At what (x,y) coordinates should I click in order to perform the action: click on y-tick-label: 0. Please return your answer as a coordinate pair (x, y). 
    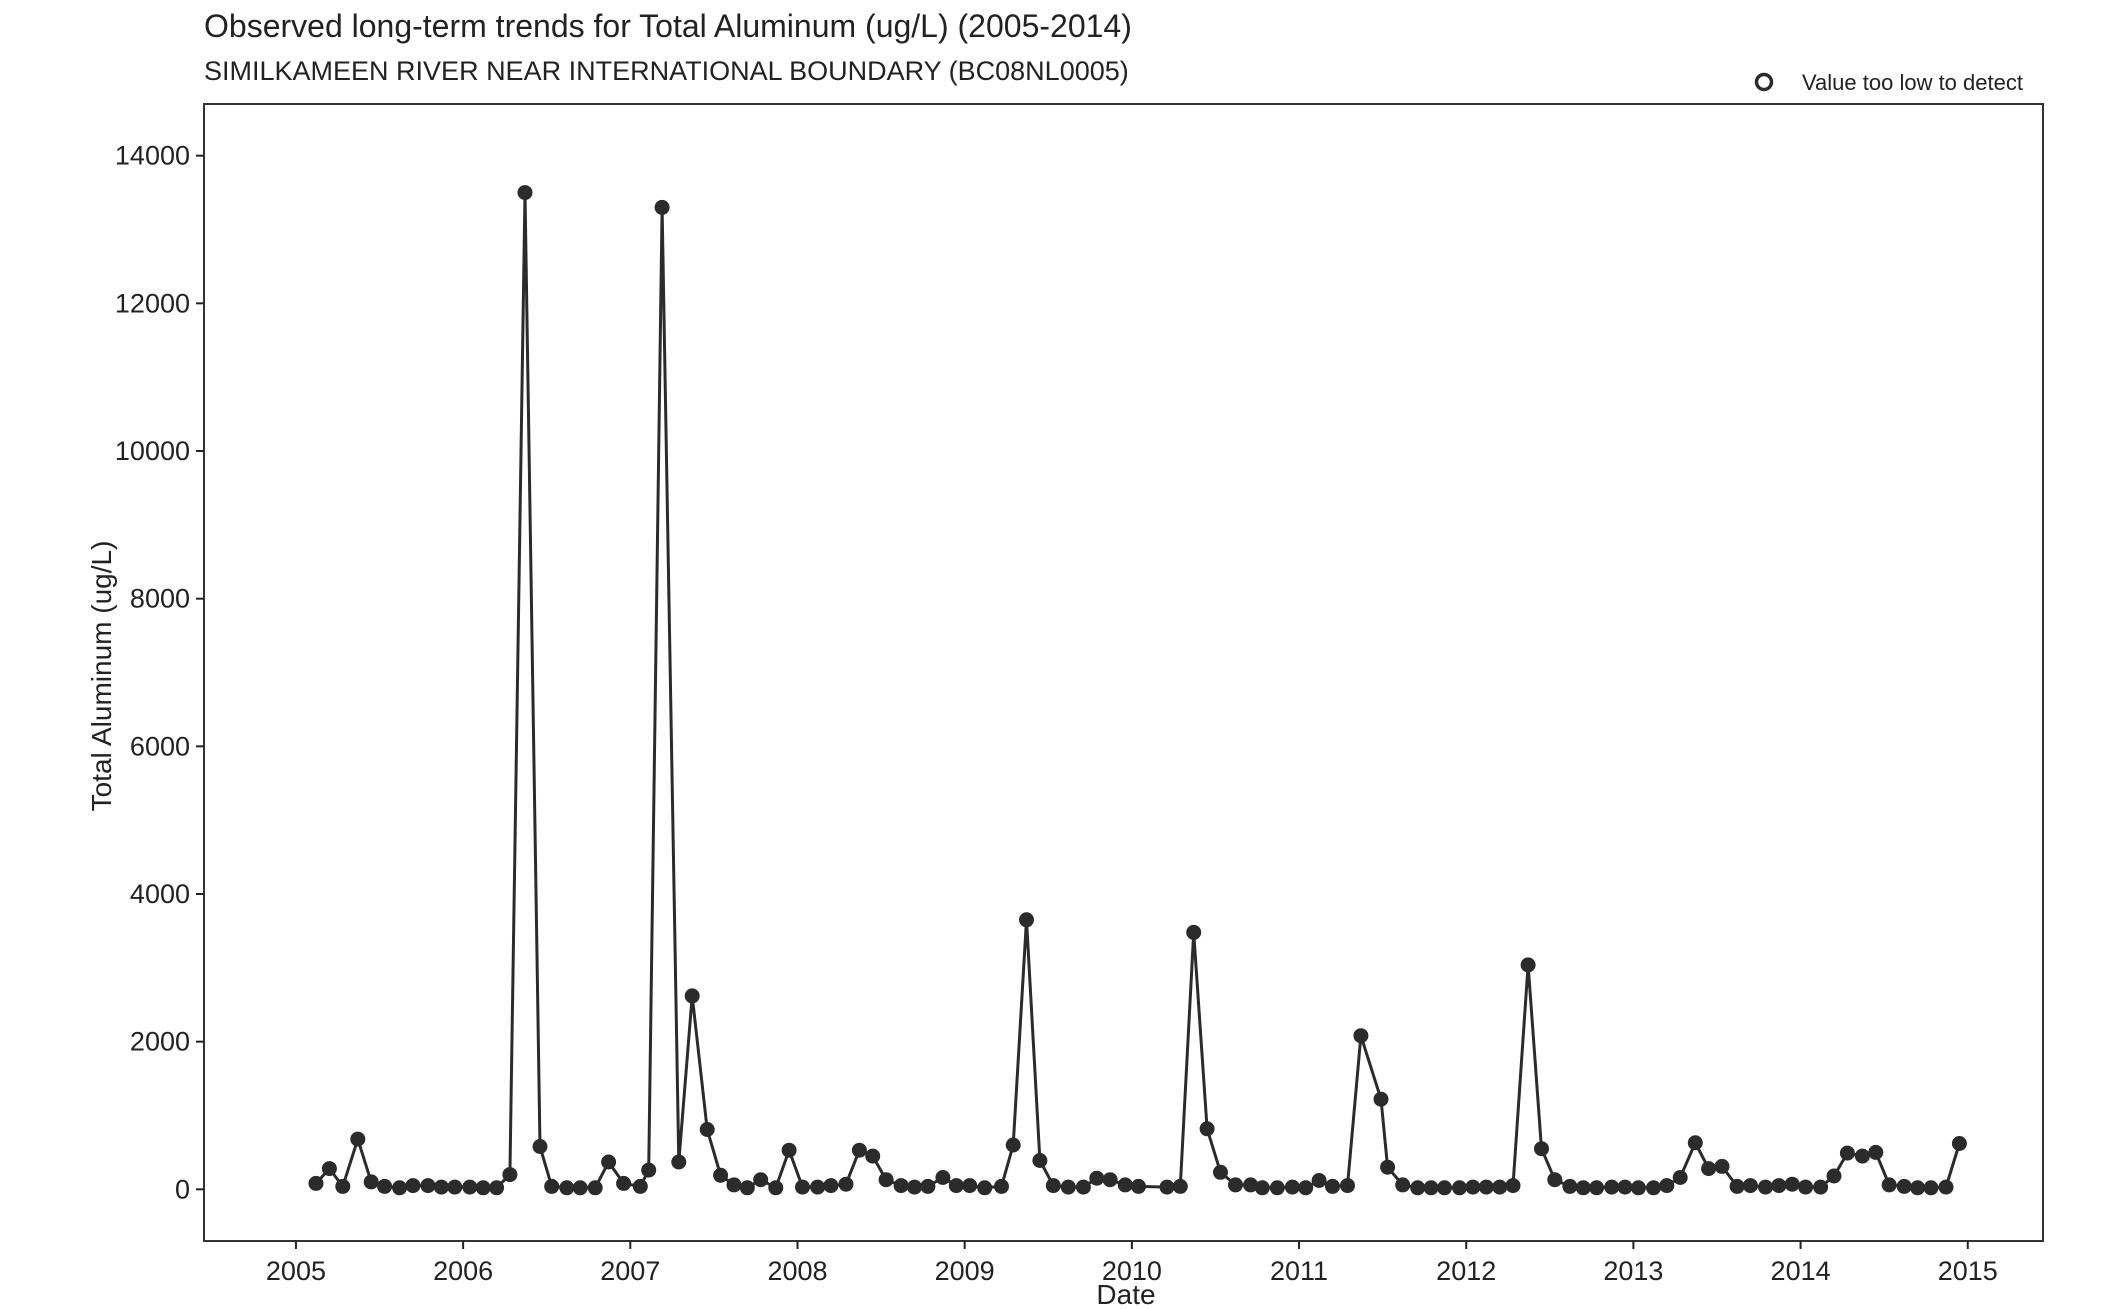
    Looking at the image, I should click on (182, 1189).